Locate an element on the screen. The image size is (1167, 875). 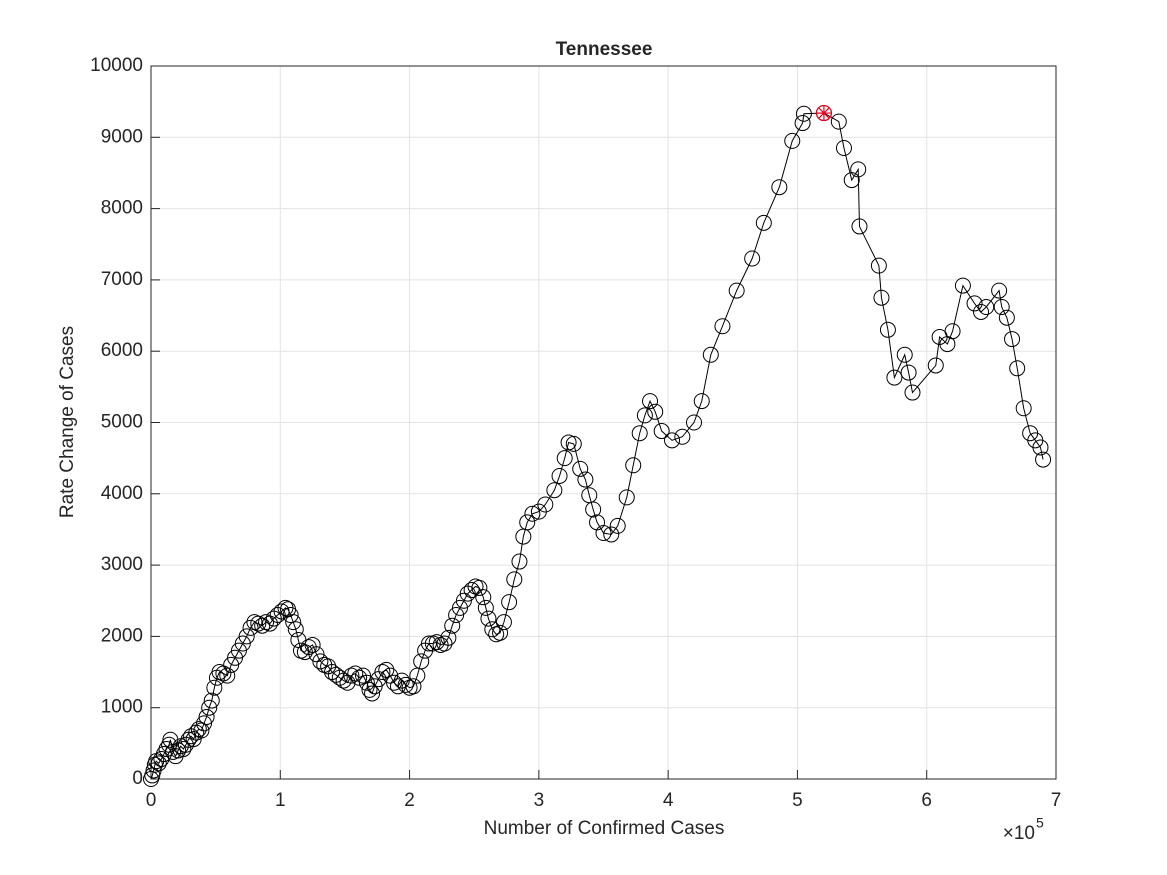
highlight-point is located at coordinates (824, 113).